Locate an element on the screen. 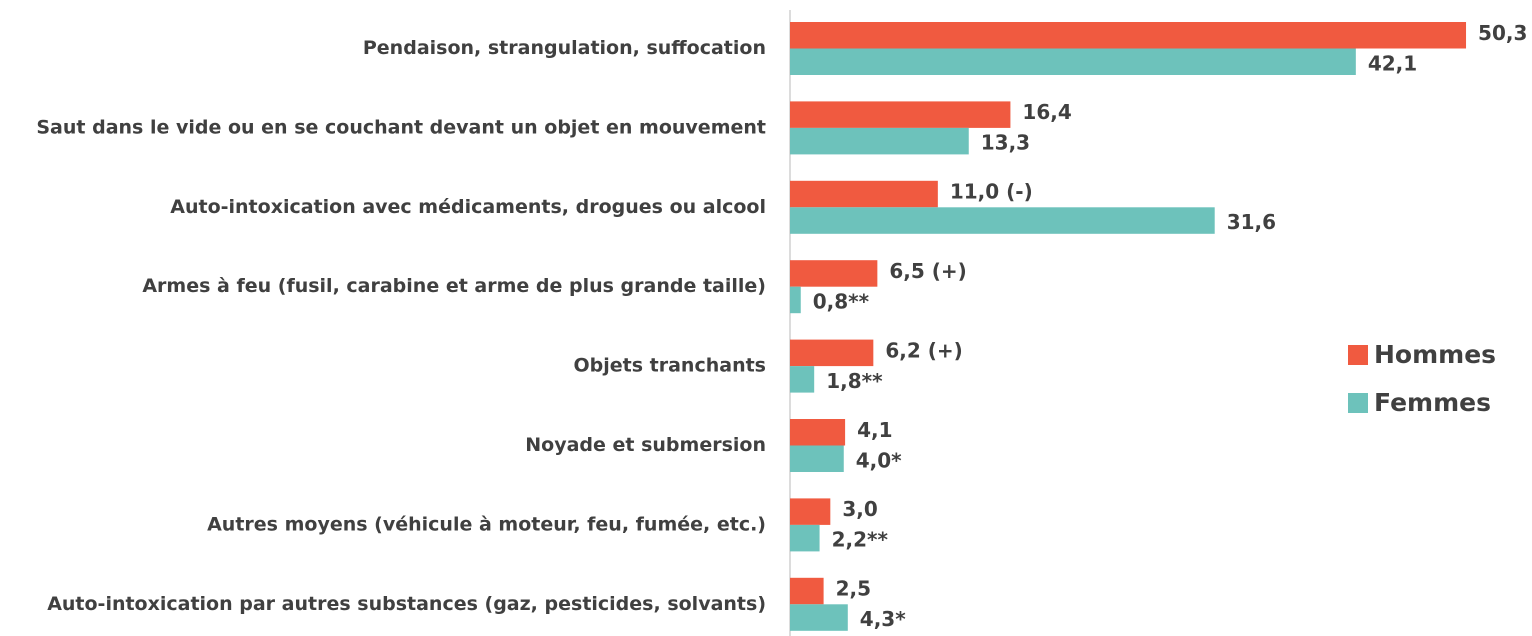  category-label: Pendaison, strangulation, suffocation is located at coordinates (564, 48).